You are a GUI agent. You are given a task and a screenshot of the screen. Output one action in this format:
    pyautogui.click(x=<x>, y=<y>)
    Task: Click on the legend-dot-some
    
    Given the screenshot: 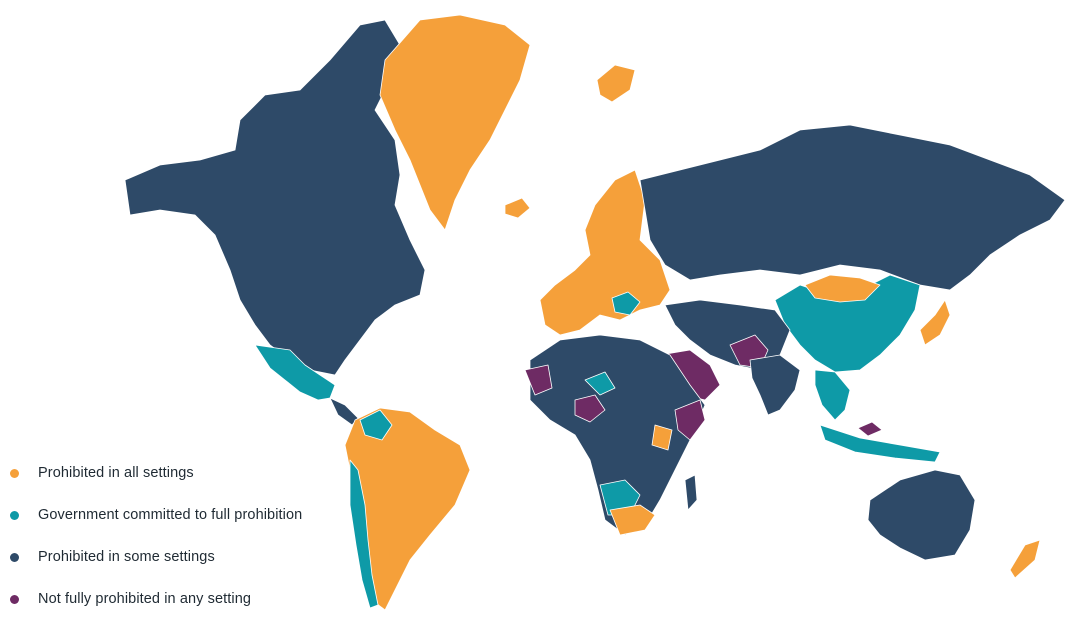 What is the action you would take?
    pyautogui.click(x=14, y=557)
    